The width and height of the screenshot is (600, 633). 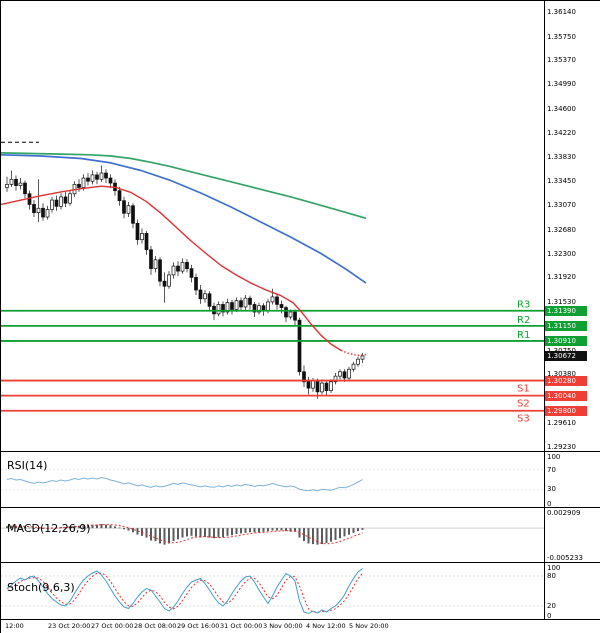 I want to click on moving-average-medium-blue, so click(x=184, y=218).